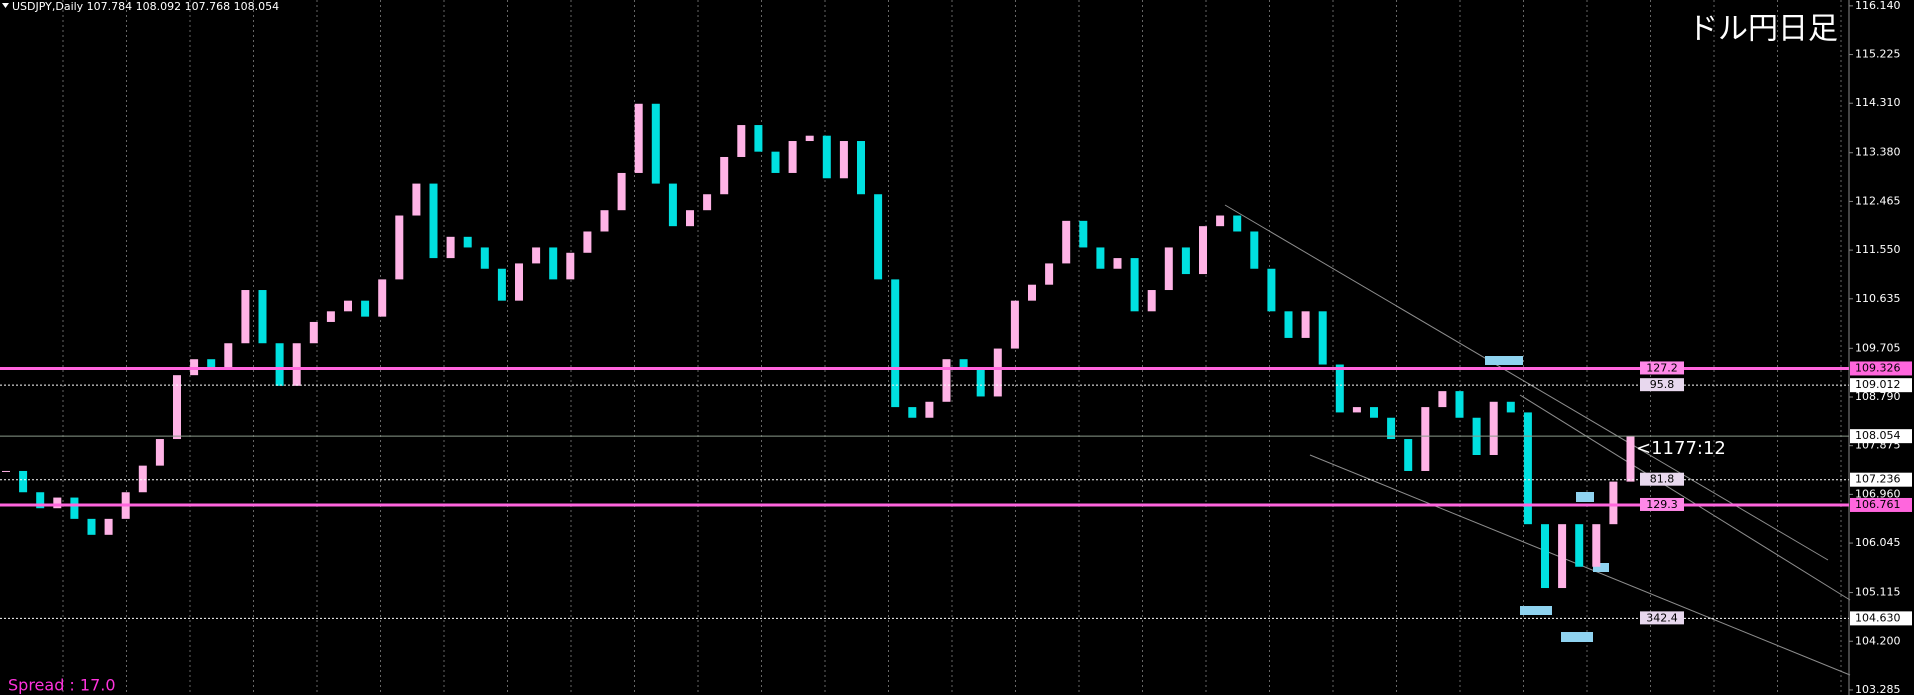 This screenshot has width=1914, height=695. What do you see at coordinates (1878, 152) in the screenshot?
I see `y-tick-label: 113.380` at bounding box center [1878, 152].